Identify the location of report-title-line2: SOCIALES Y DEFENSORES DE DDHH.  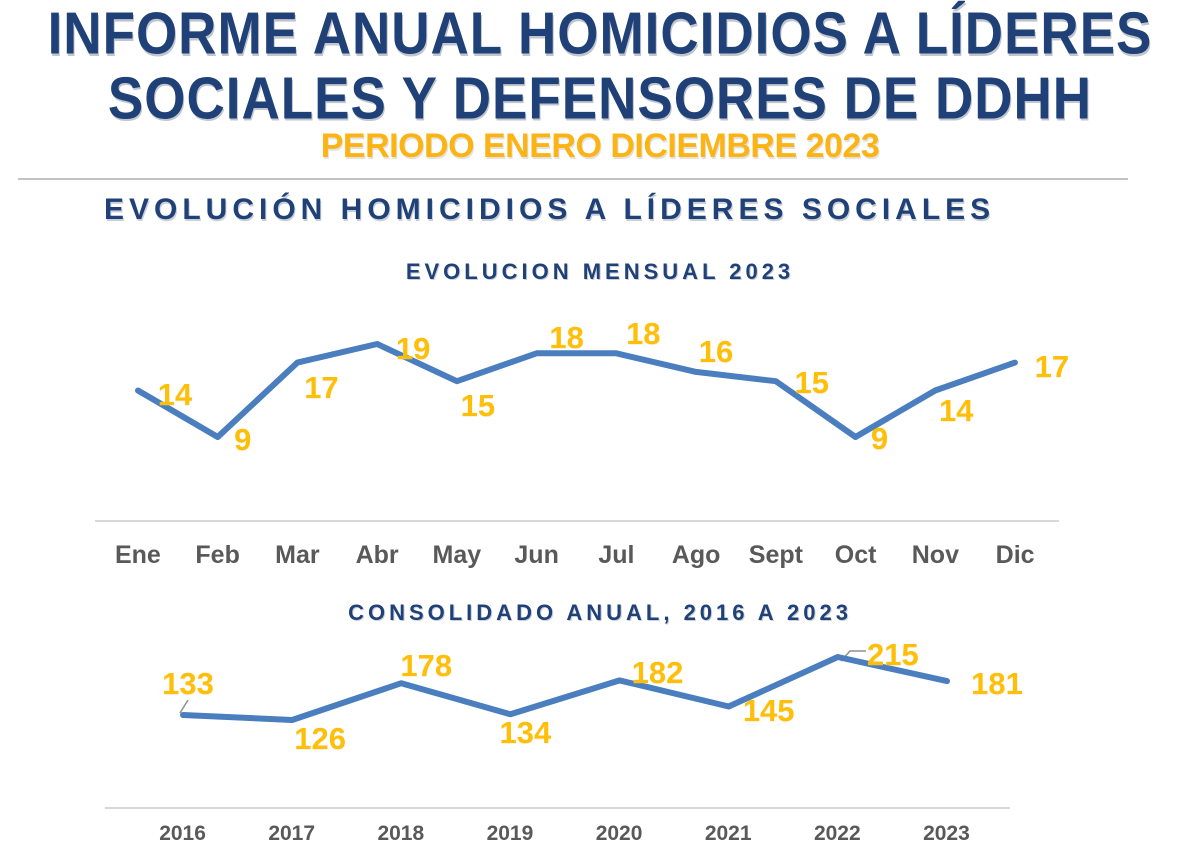
(600, 98).